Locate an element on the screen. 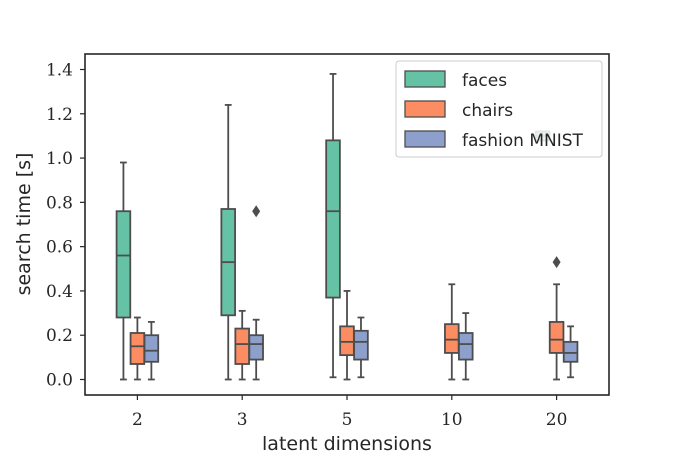 The height and width of the screenshot is (452, 677). x-tick-label: 10 is located at coordinates (452, 420).